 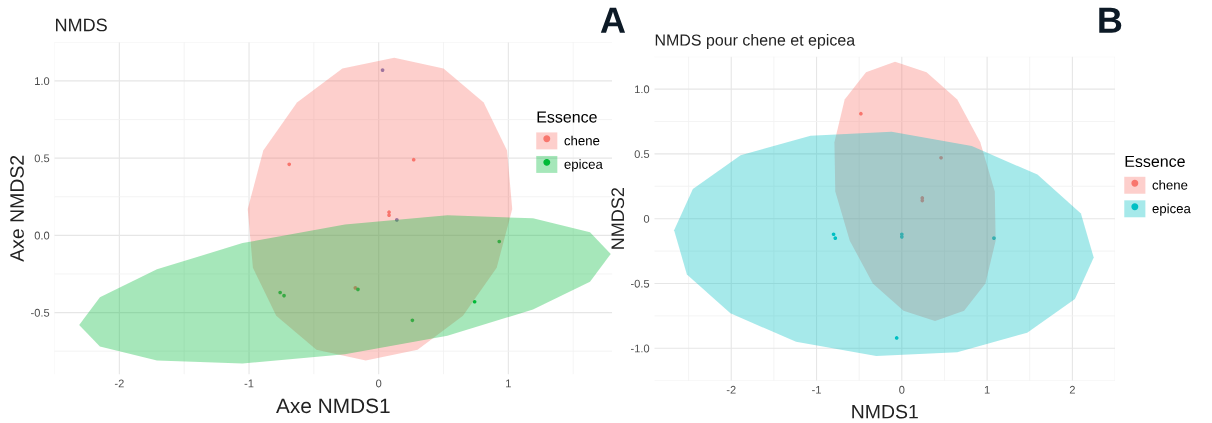 What do you see at coordinates (755, 41) in the screenshot?
I see `chart-title: NMDS pour chene et epicea` at bounding box center [755, 41].